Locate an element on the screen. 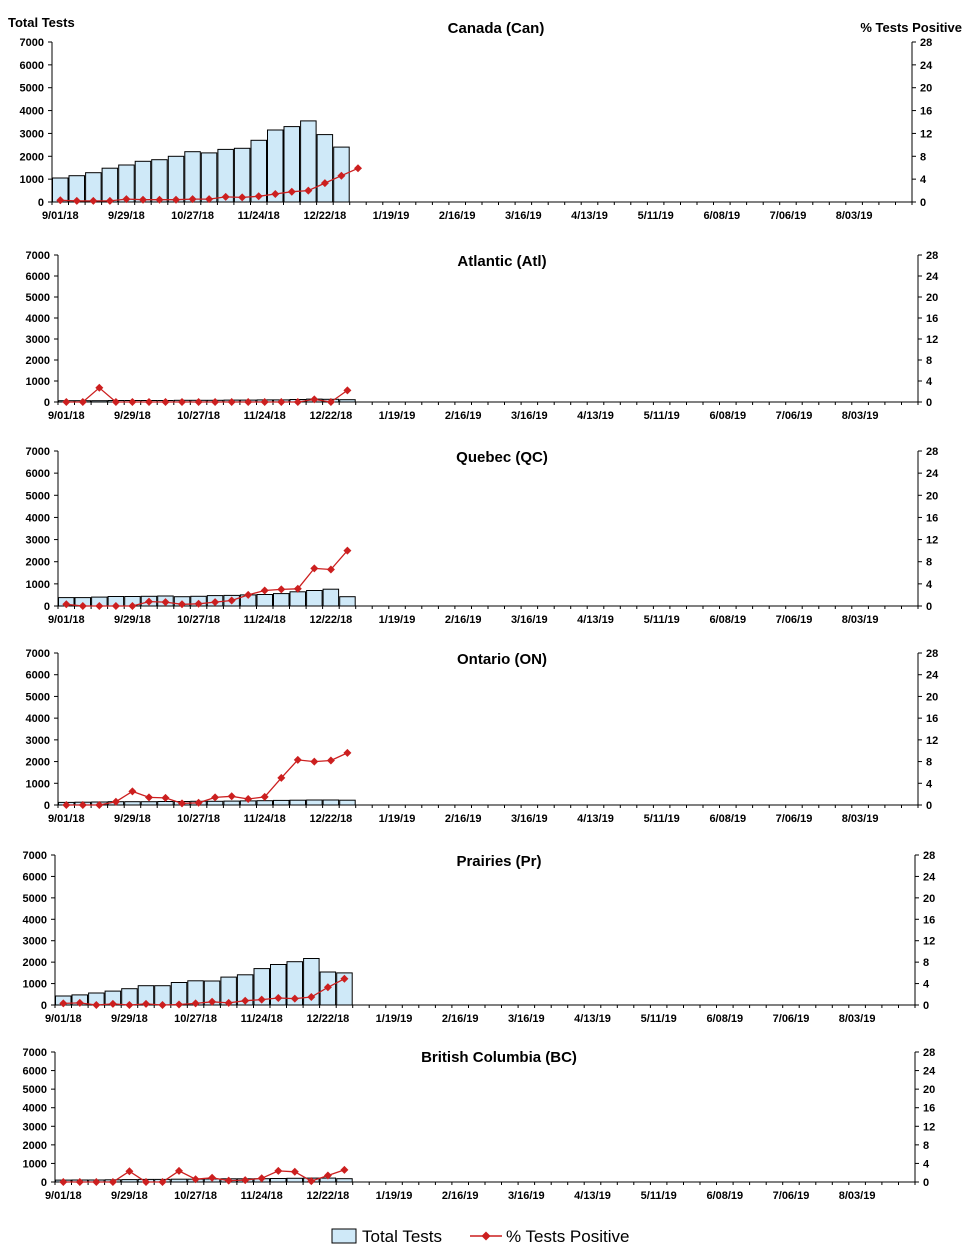 The image size is (970, 1259). left-axis-title: Total Tests is located at coordinates (41, 22).